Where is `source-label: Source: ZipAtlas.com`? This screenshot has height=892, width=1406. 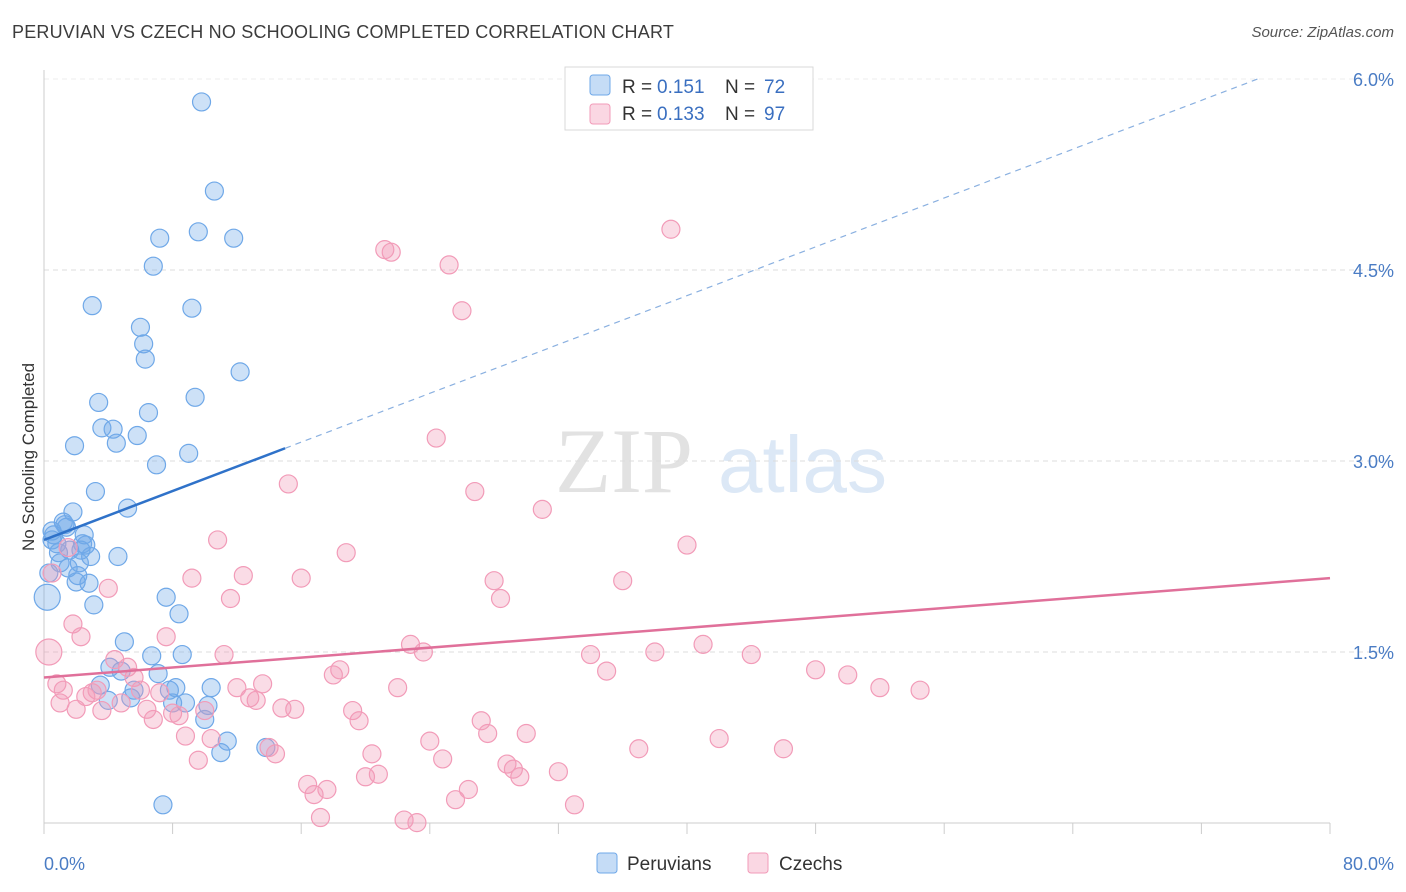
source-label: Source: ZipAtlas.com is located at coordinates (1322, 32).